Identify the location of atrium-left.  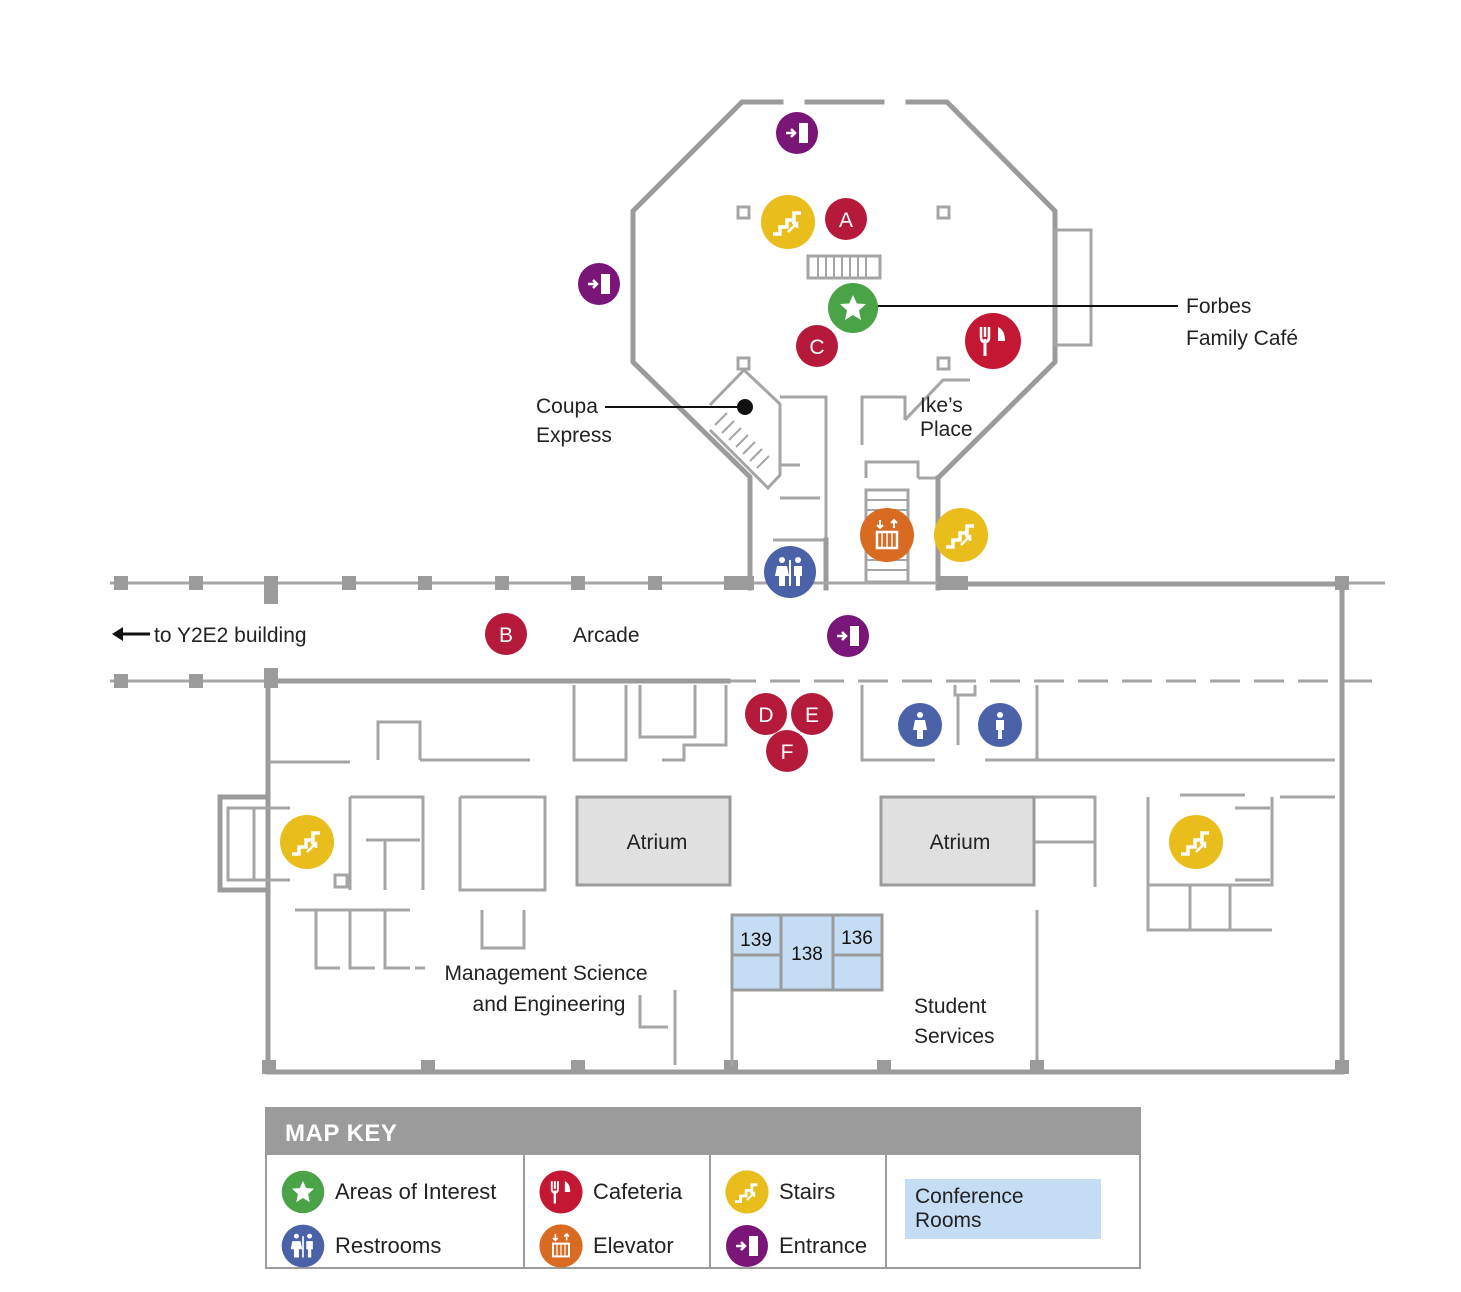
(653, 841).